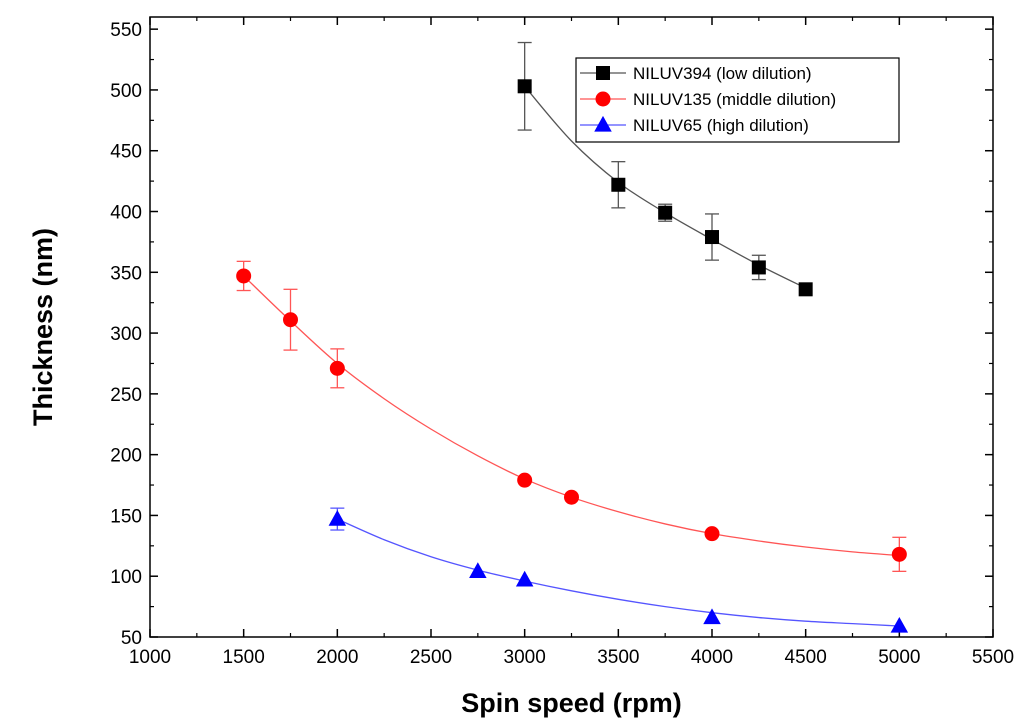  Describe the element at coordinates (431, 657) in the screenshot. I see `x-tick-label: 2500` at that location.